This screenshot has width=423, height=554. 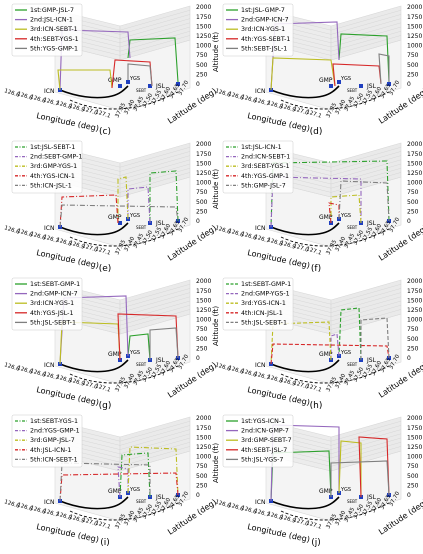 I want to click on altitude-axis-label: Altitude (ft), so click(x=216, y=189).